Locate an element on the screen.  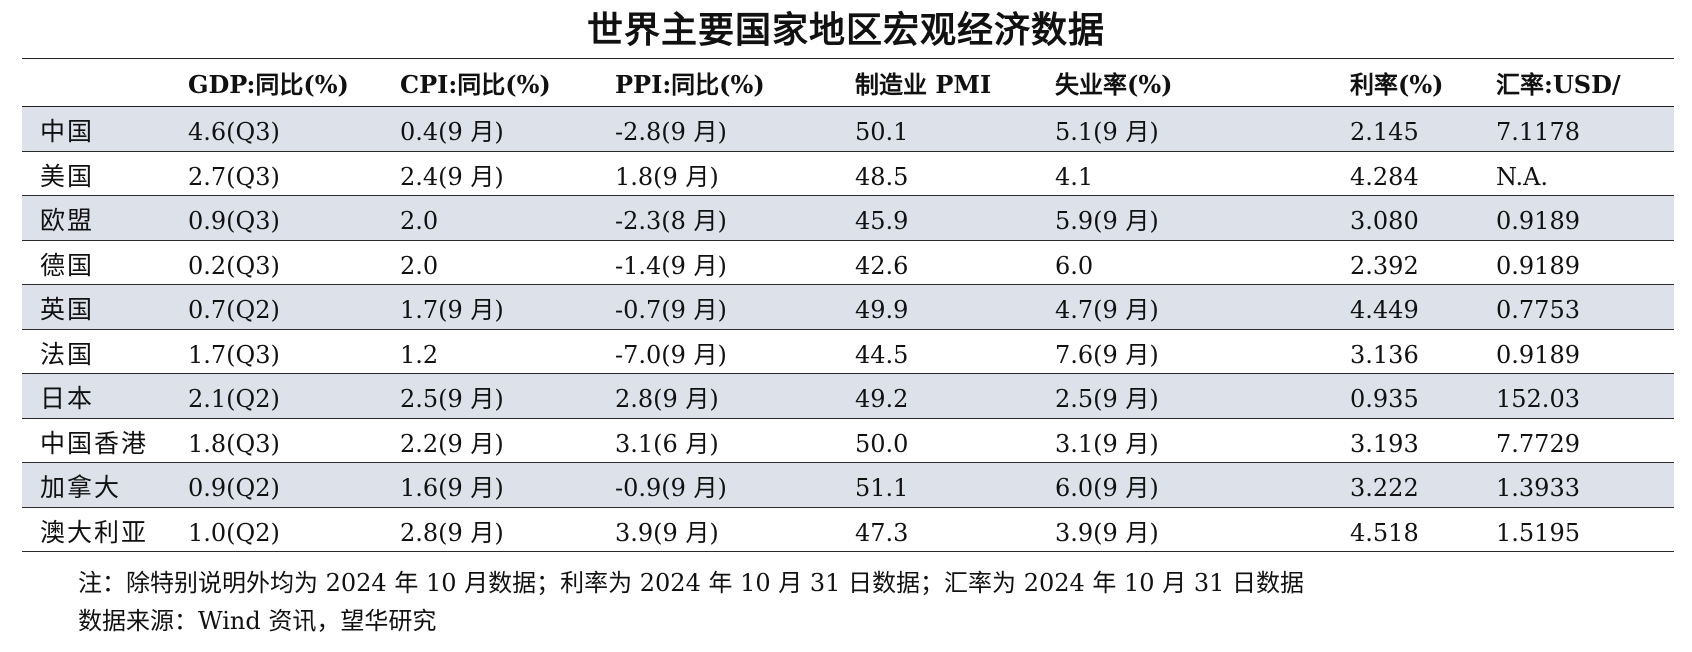
cpi-value: 2.8(9 月) is located at coordinates (452, 532).